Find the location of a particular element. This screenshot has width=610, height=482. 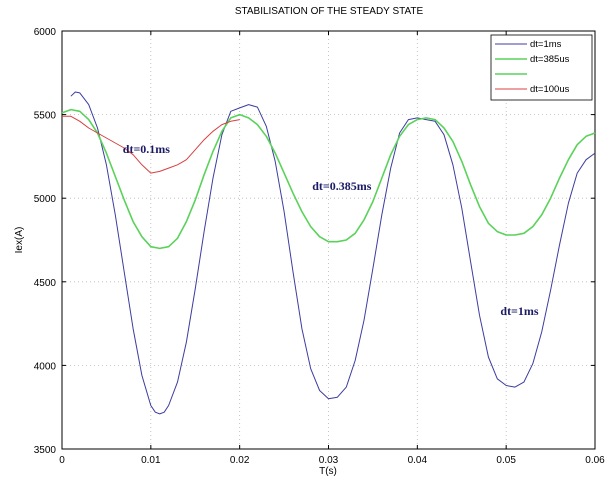

legend-label-dt-100us: dt=100us is located at coordinates (550, 89).